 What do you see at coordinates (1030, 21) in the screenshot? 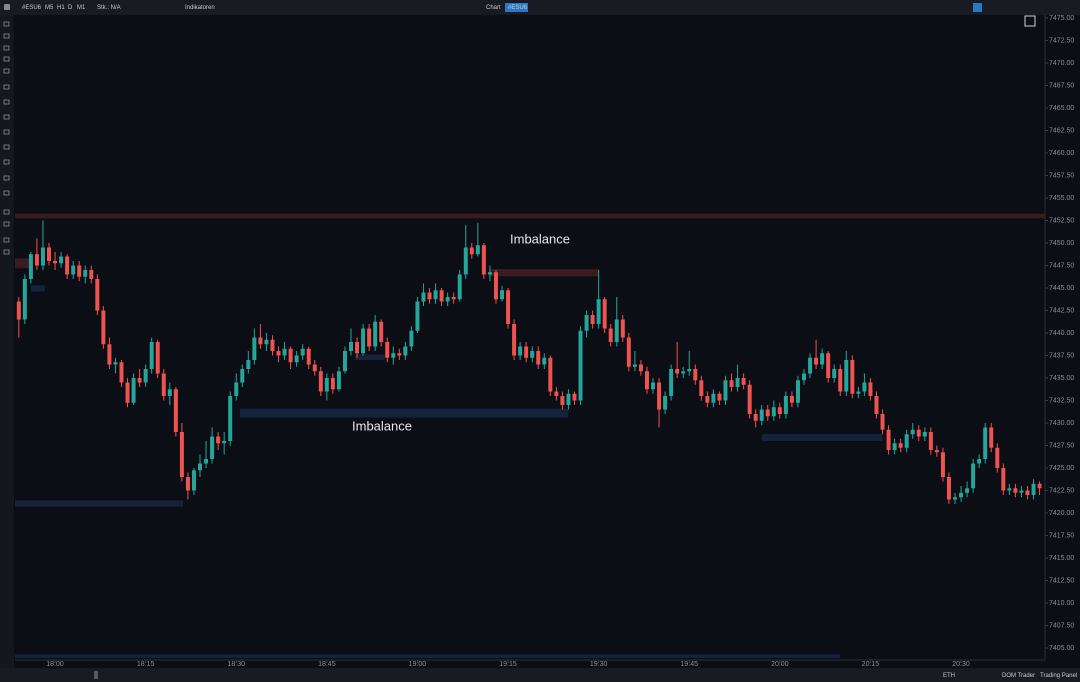
I see `panel-toggle` at bounding box center [1030, 21].